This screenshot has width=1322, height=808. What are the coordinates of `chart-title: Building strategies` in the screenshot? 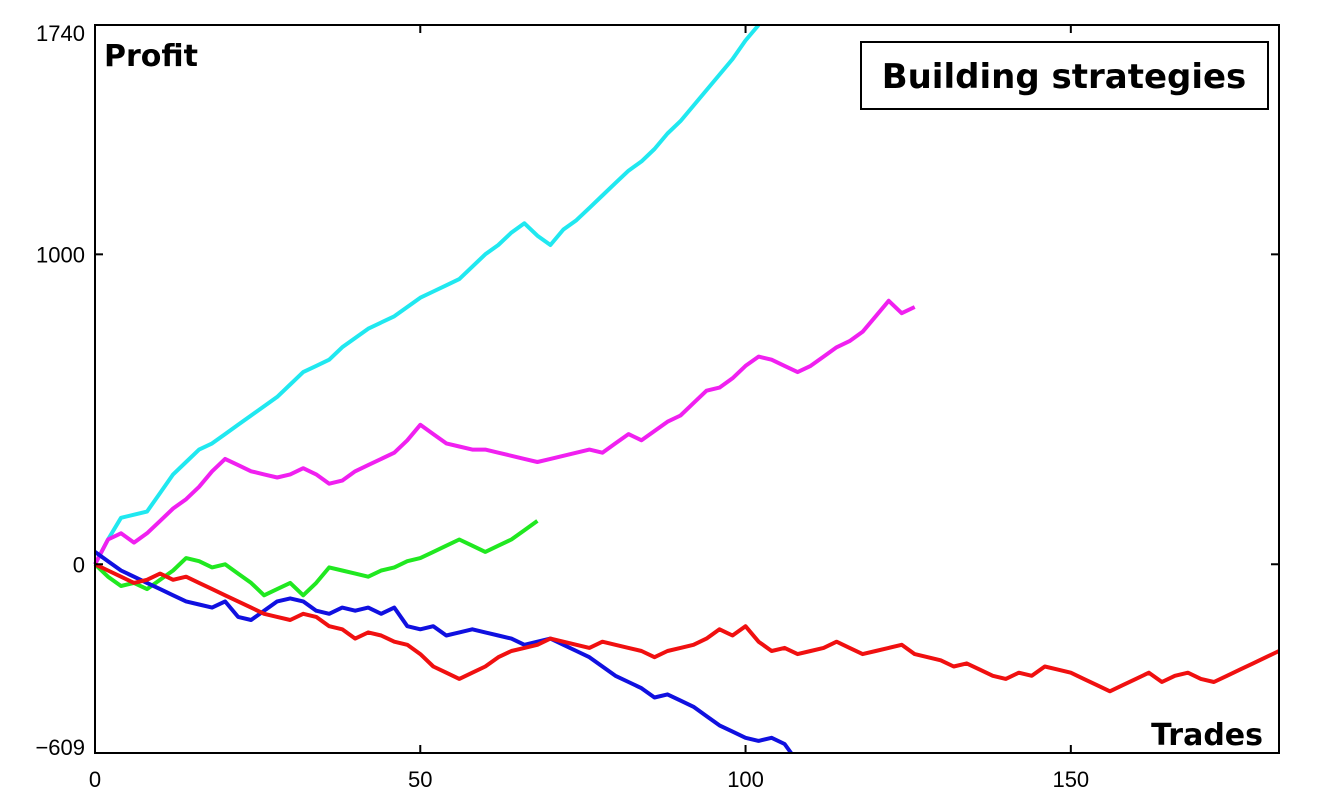 It's located at (1064, 77).